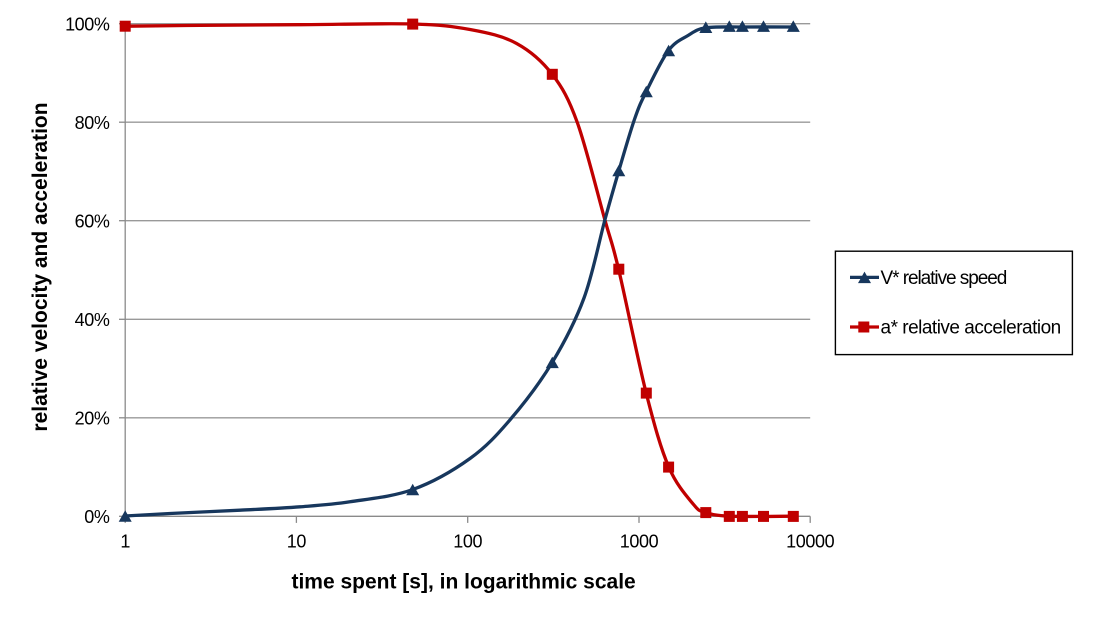  Describe the element at coordinates (944, 278) in the screenshot. I see `svg-text: V* relative speed` at that location.